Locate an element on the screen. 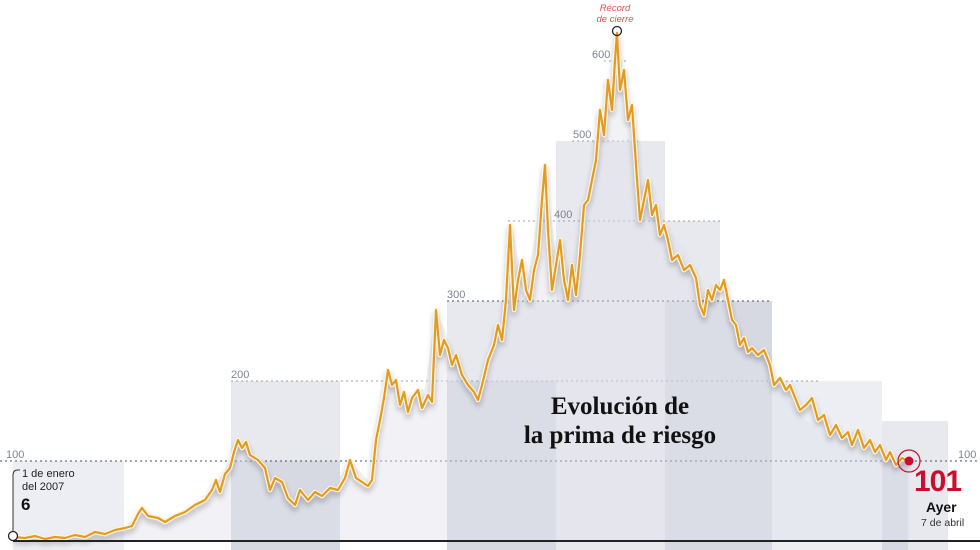 Image resolution: width=980 pixels, height=550 pixels. end-marker-dot is located at coordinates (909, 461).